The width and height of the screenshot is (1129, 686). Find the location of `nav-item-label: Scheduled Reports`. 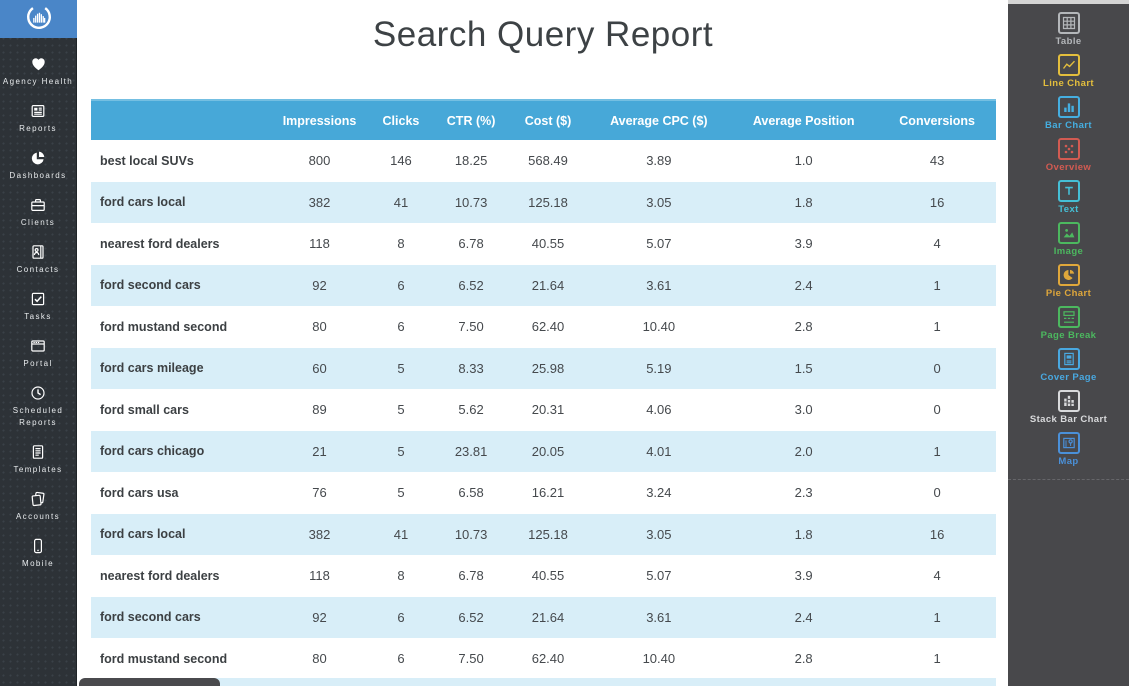

nav-item-label: Scheduled Reports is located at coordinates (38, 416).